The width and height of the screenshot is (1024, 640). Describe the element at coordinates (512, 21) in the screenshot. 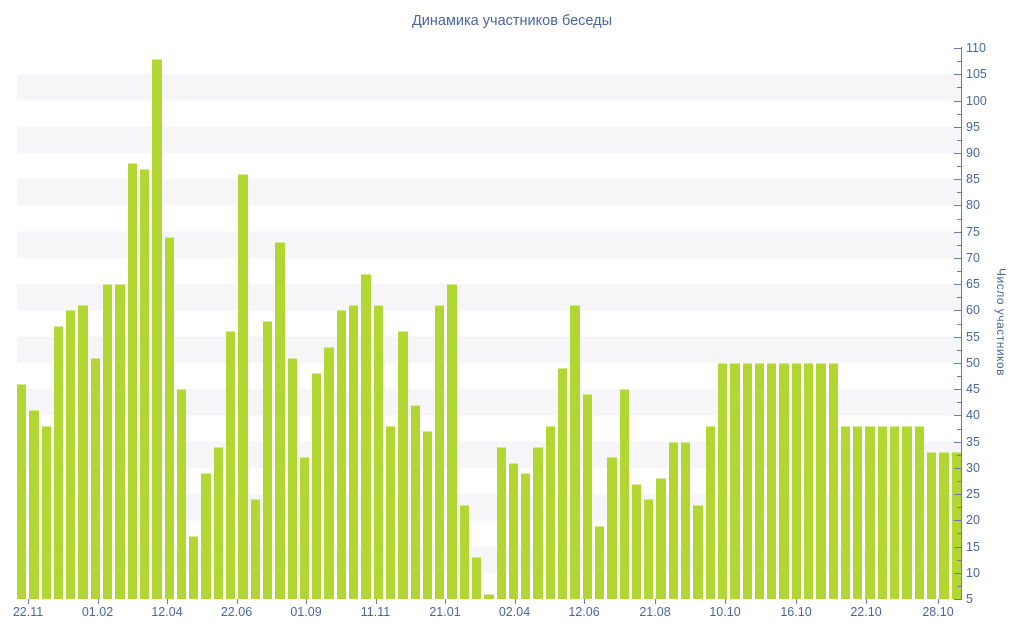

I see `chart-title: Динамика участников беседы` at that location.